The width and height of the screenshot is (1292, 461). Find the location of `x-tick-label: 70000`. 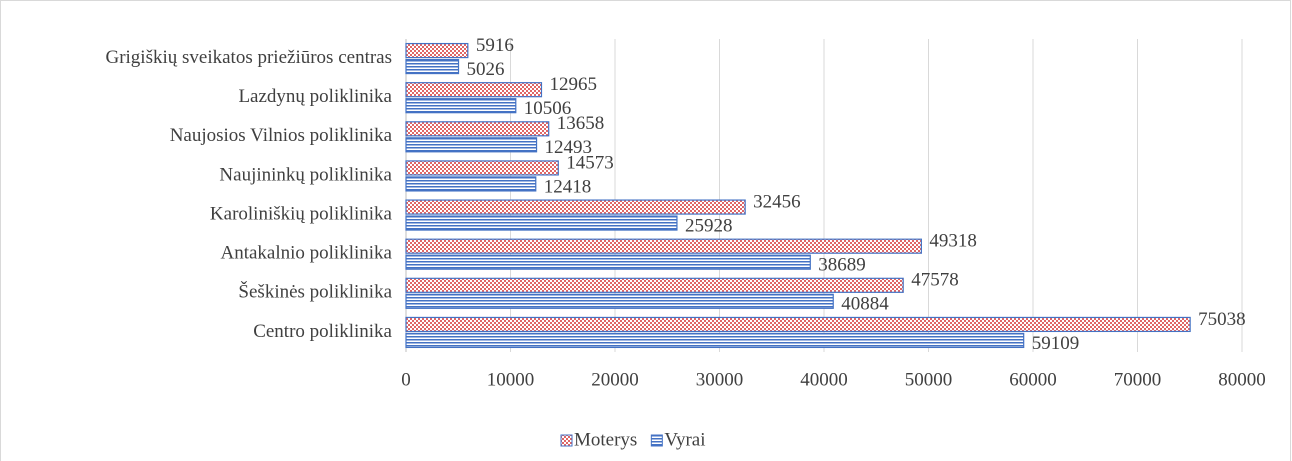

x-tick-label: 70000 is located at coordinates (1138, 379).